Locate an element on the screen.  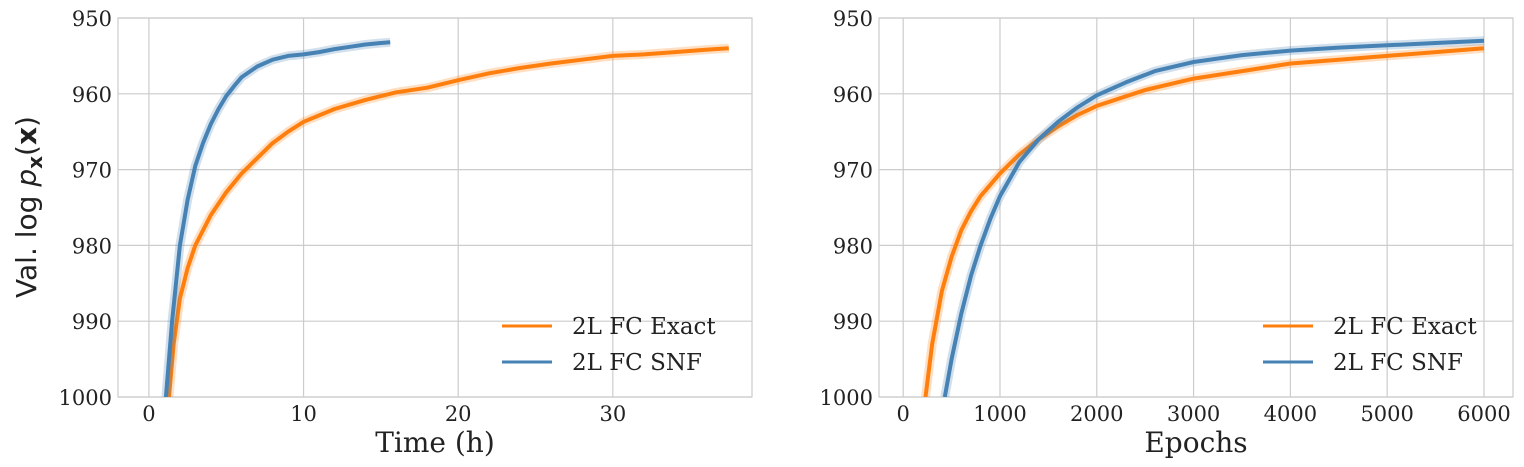
series-line-snf is located at coordinates (277, 218).